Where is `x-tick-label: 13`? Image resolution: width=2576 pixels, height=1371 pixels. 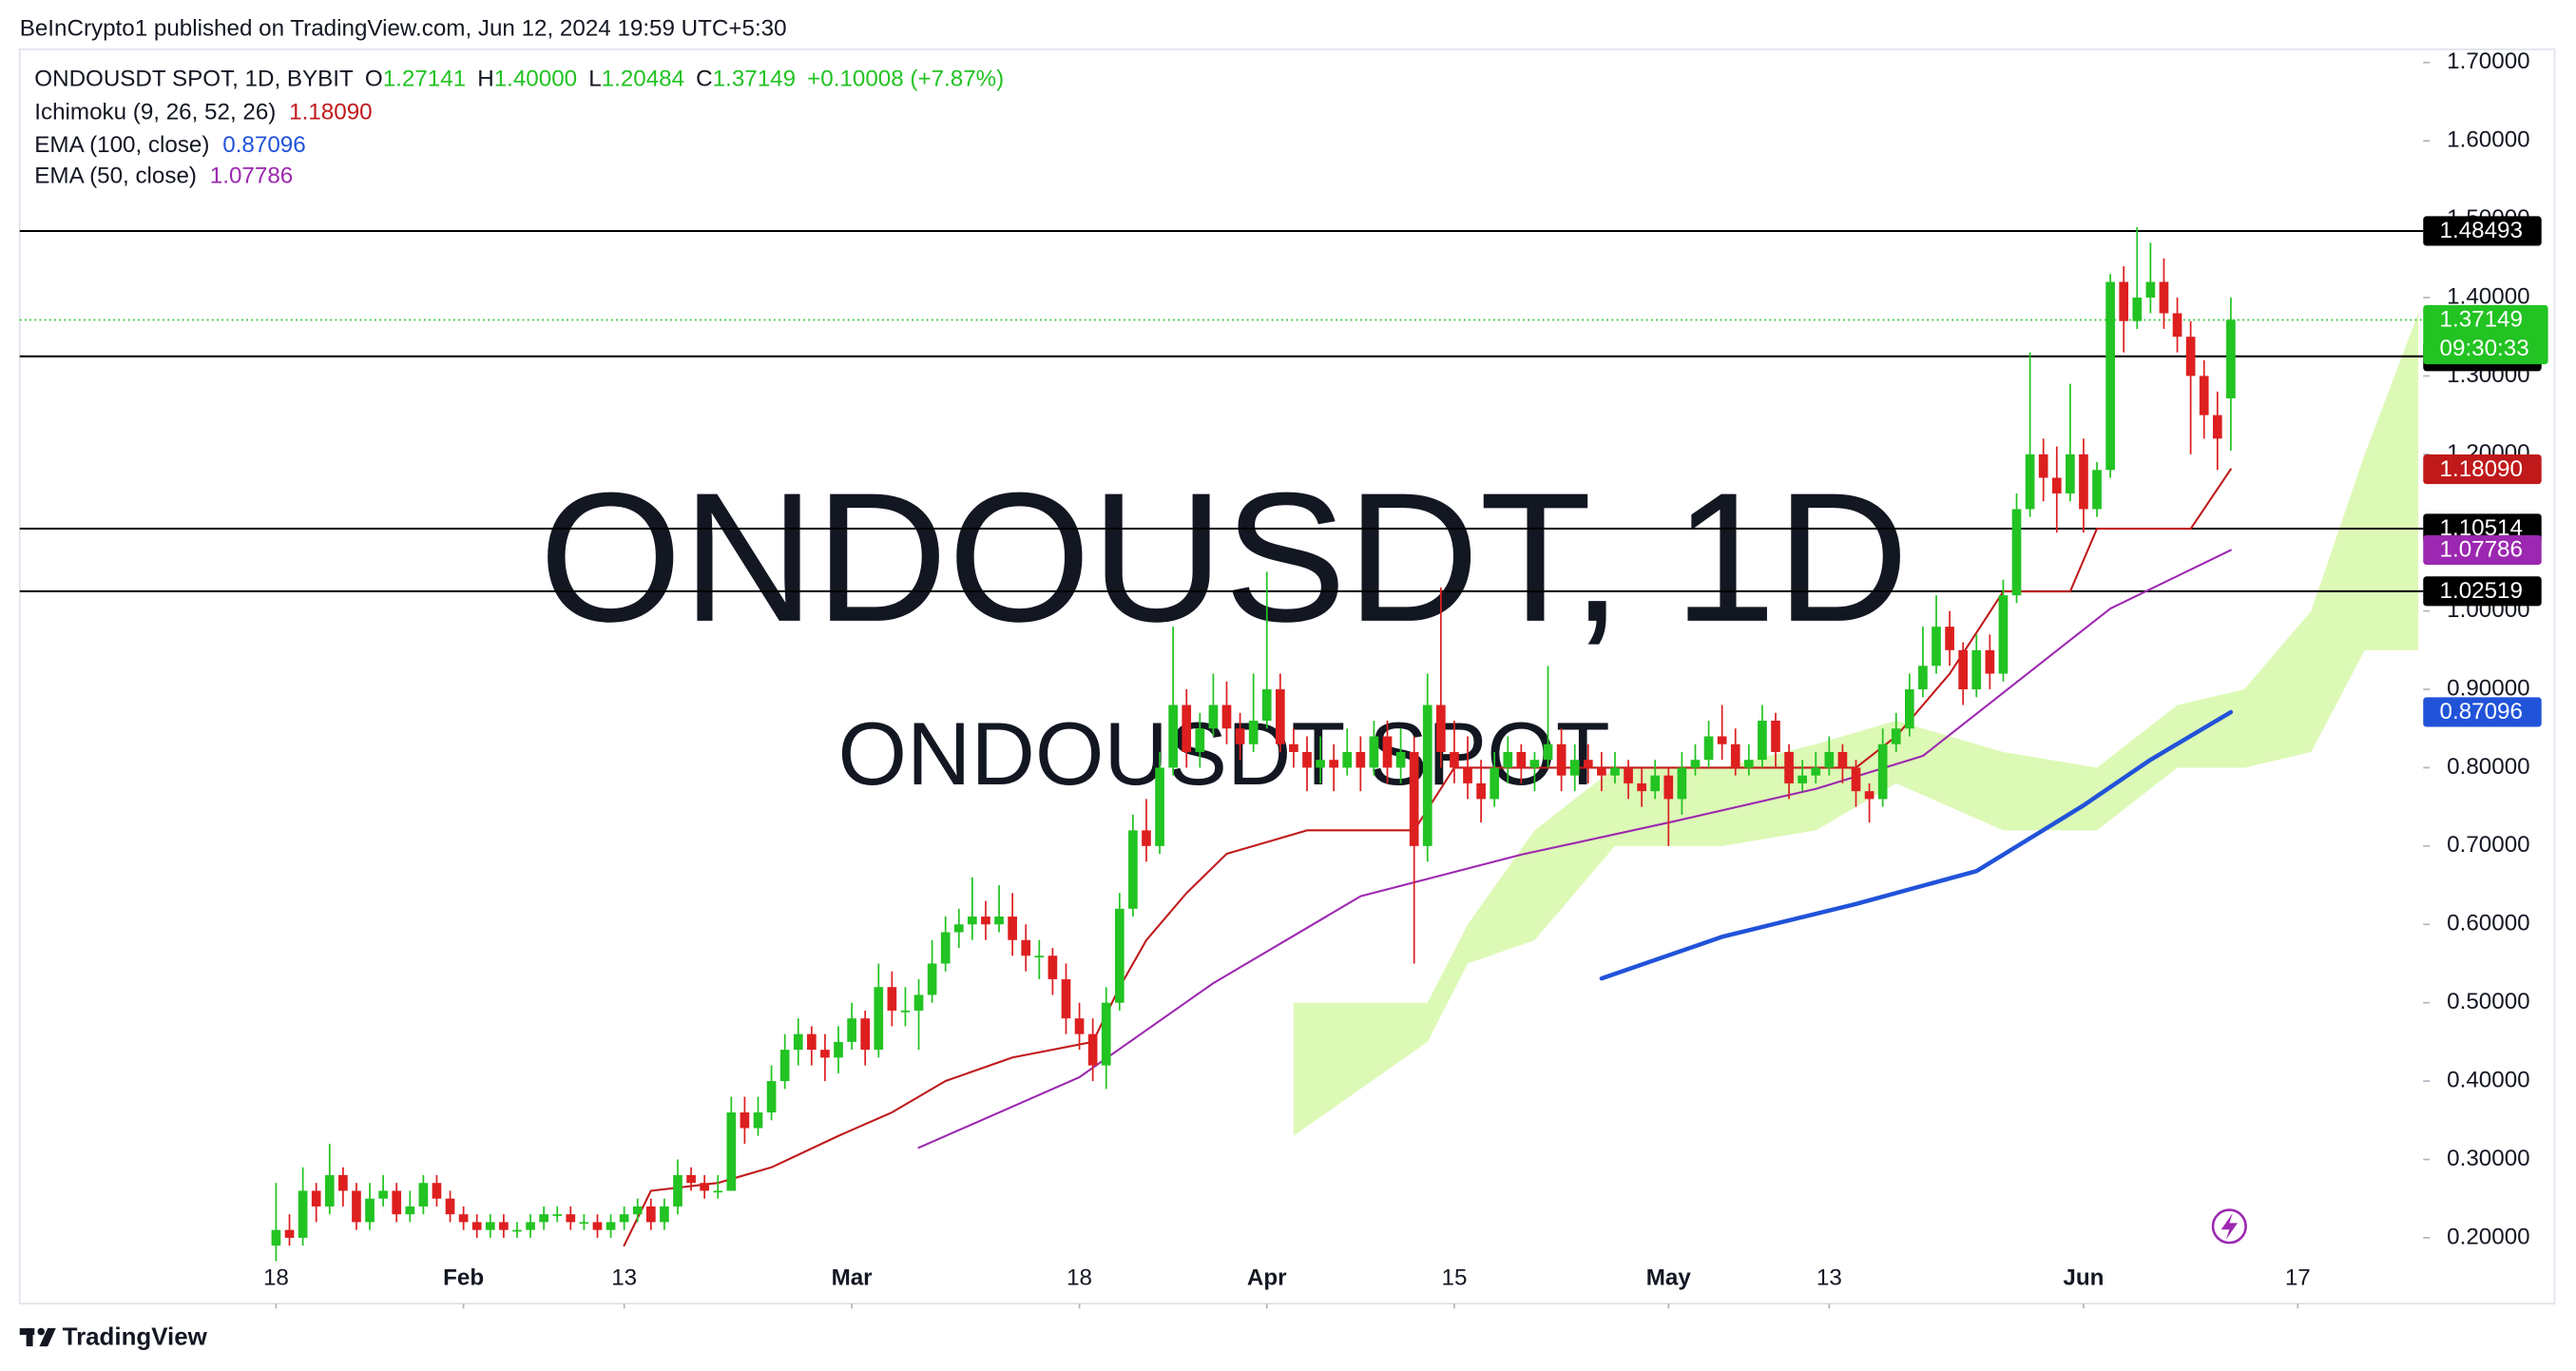
x-tick-label: 13 is located at coordinates (624, 1278).